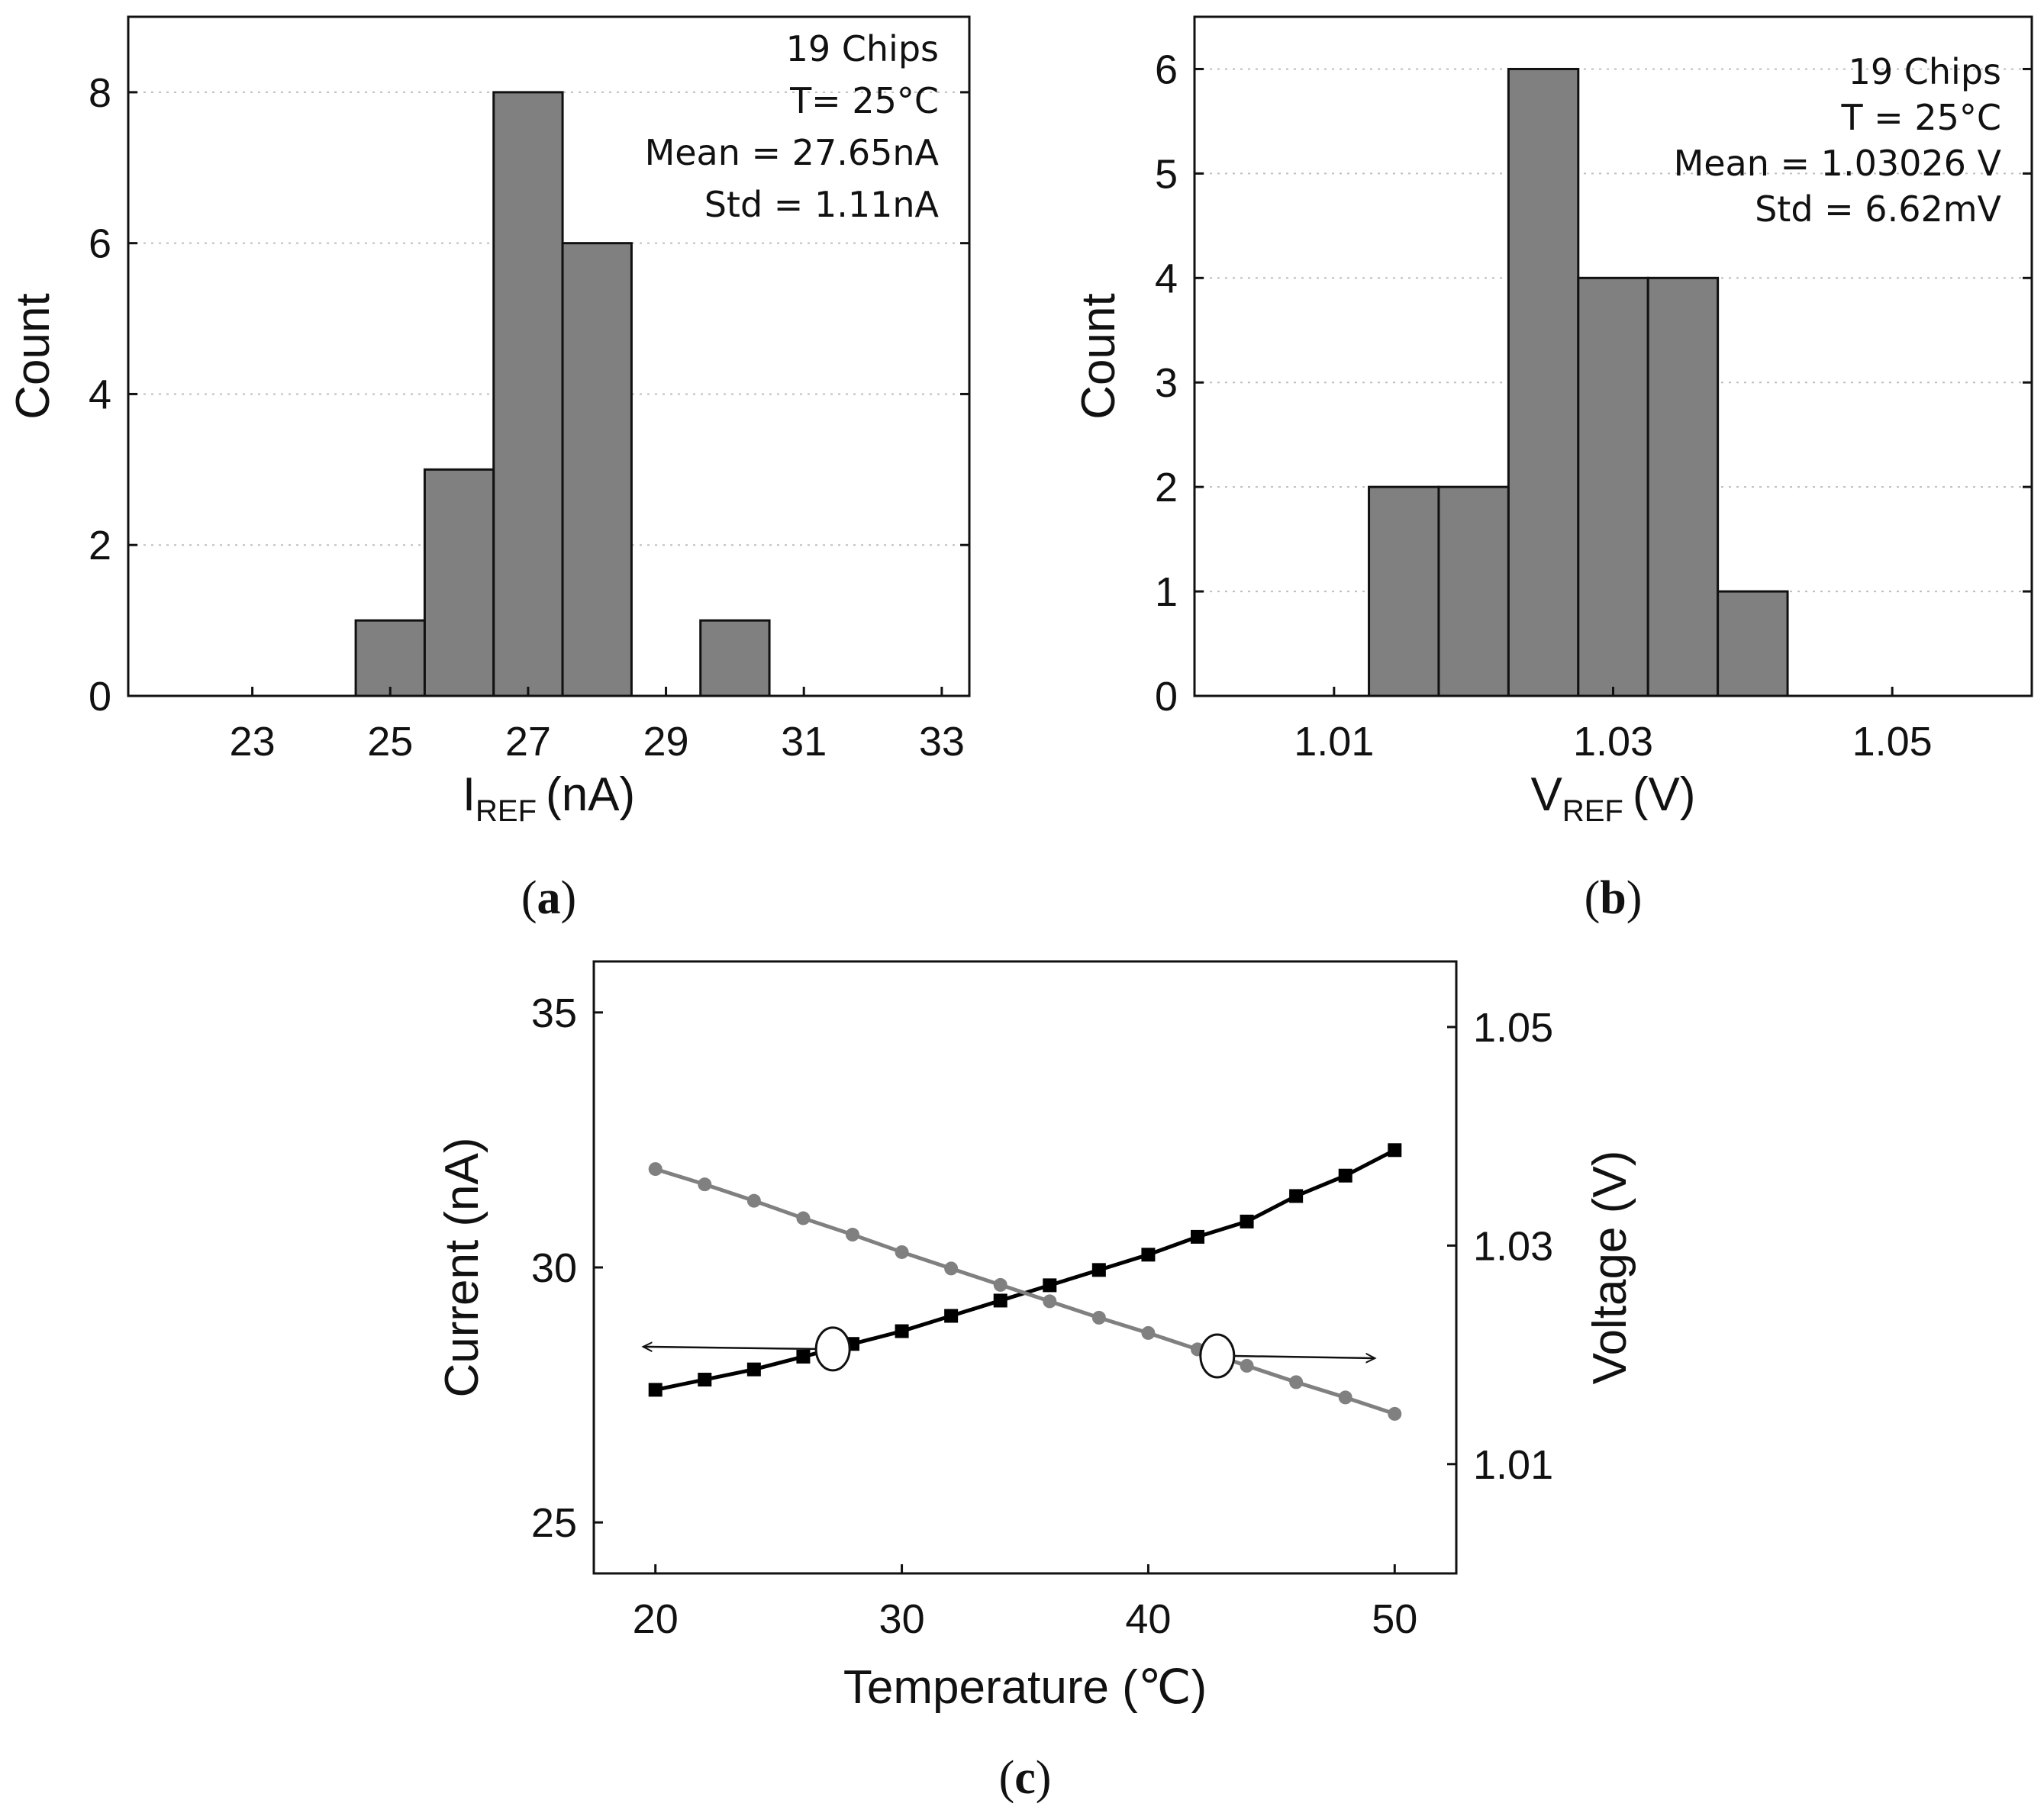 This screenshot has height=1813, width=2044. What do you see at coordinates (549, 798) in the screenshot?
I see `x-axis-label: IREF (nA)` at bounding box center [549, 798].